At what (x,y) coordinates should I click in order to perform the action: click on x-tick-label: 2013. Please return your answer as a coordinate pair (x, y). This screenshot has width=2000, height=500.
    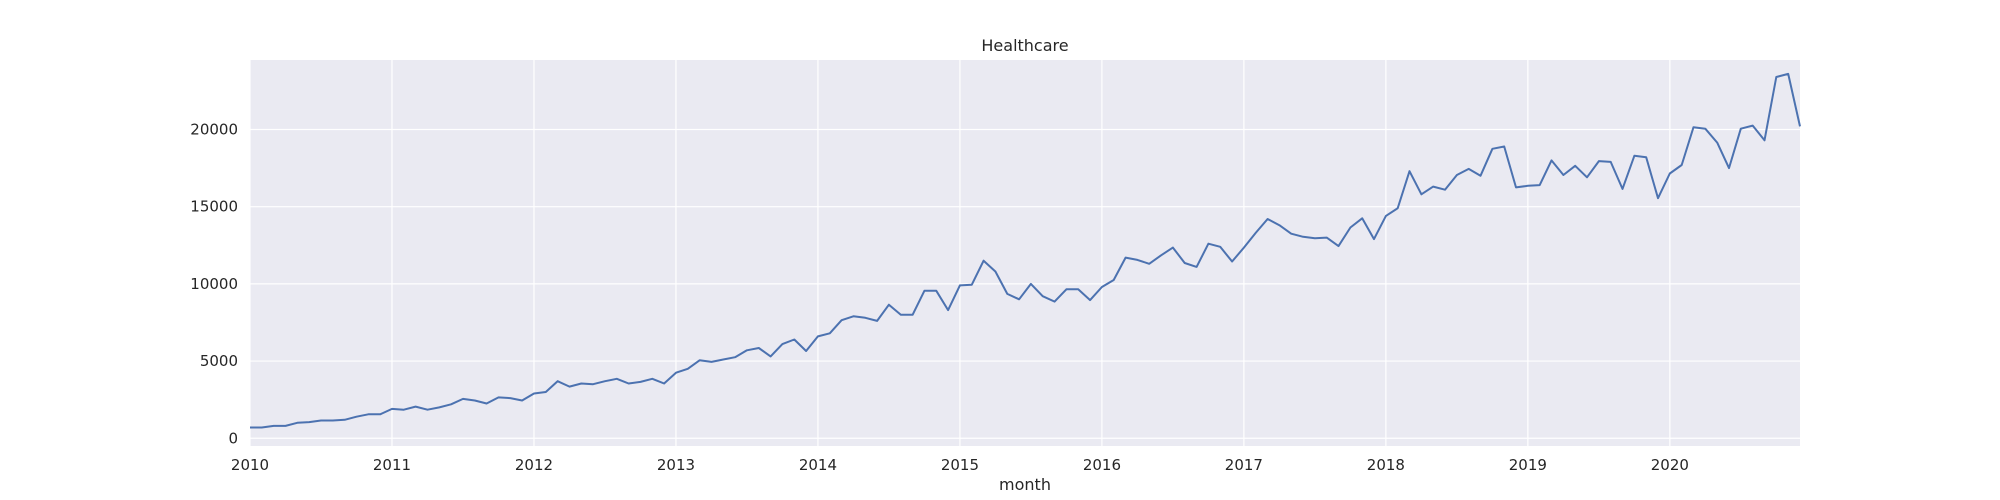
    Looking at the image, I should click on (676, 465).